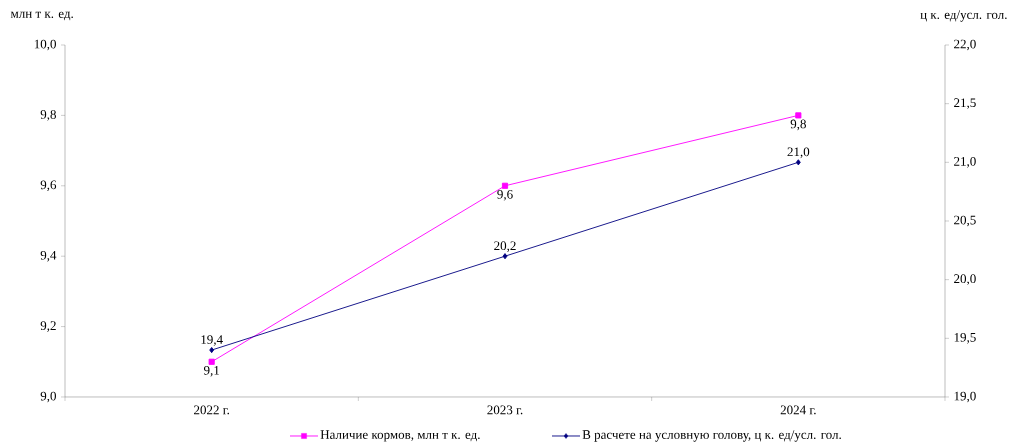 The image size is (1016, 446). Describe the element at coordinates (798, 125) in the screenshot. I see `data-label: 9,8` at that location.